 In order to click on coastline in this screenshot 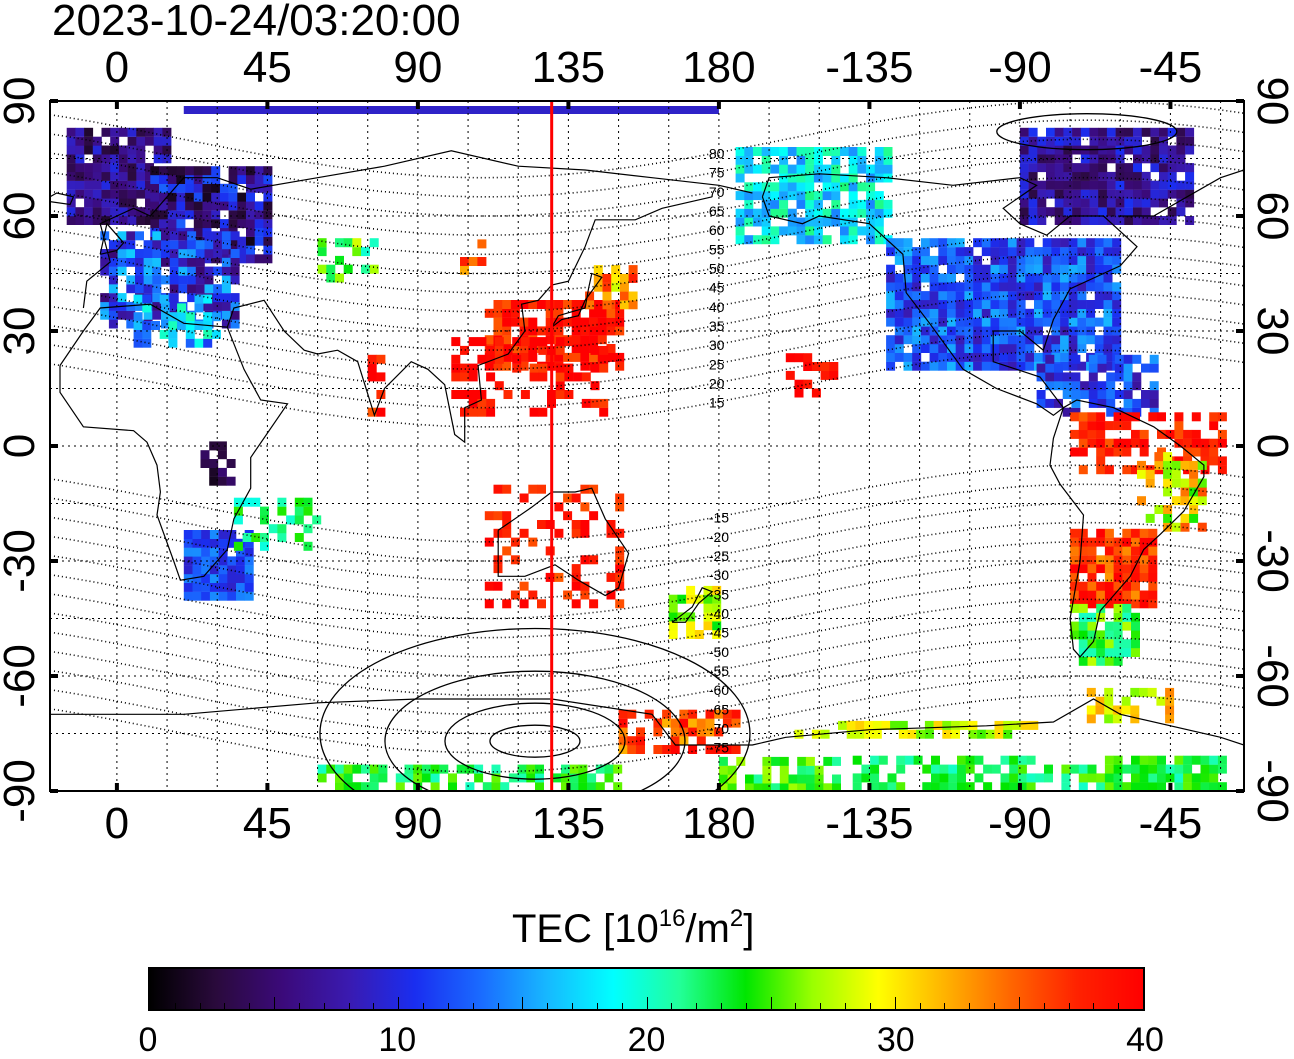, I will do `click(174, 442)`.